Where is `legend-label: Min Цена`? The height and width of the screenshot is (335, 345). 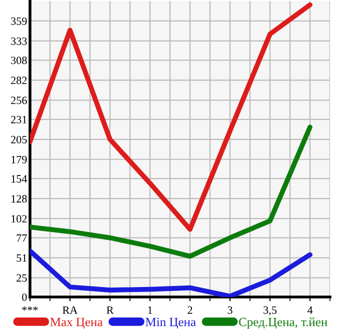
legend-label: Min Цена is located at coordinates (171, 323).